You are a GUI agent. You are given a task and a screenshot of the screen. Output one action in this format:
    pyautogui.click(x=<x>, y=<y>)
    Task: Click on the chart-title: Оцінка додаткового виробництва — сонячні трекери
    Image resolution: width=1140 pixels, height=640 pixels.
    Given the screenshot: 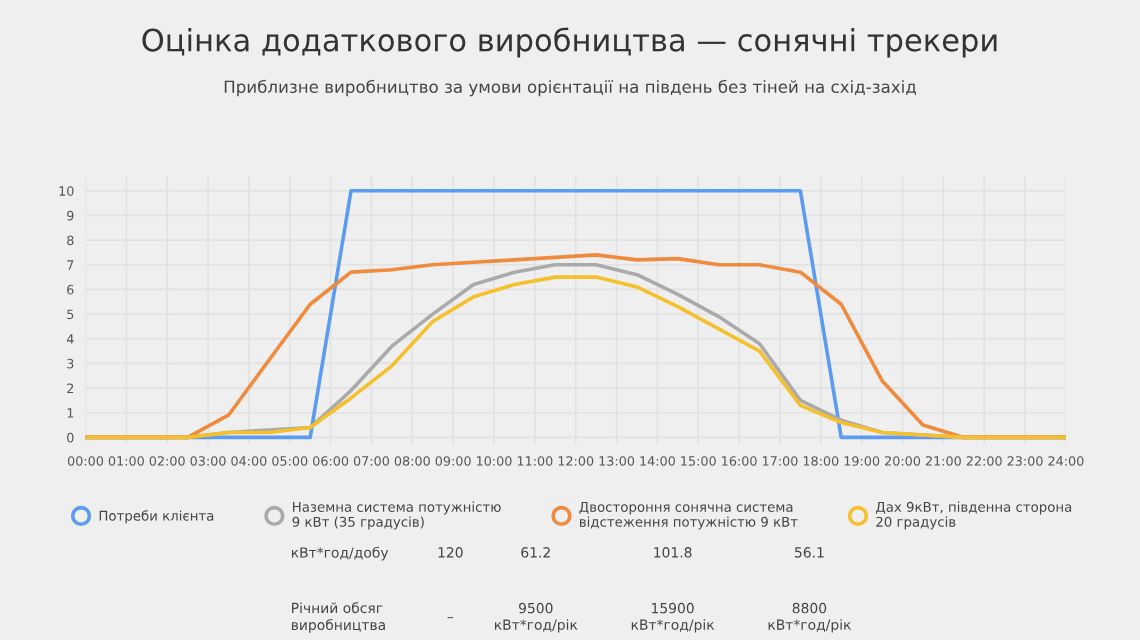 What is the action you would take?
    pyautogui.click(x=569, y=42)
    